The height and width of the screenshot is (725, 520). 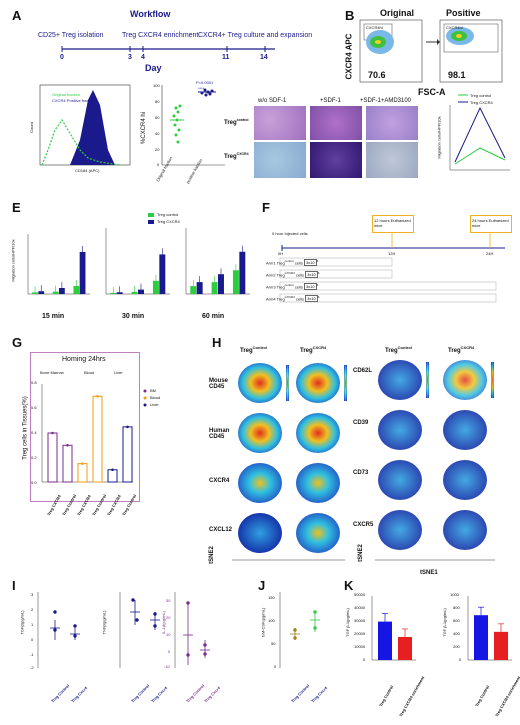 I want to click on gate-label-original: CXCR4hi, so click(x=374, y=27).